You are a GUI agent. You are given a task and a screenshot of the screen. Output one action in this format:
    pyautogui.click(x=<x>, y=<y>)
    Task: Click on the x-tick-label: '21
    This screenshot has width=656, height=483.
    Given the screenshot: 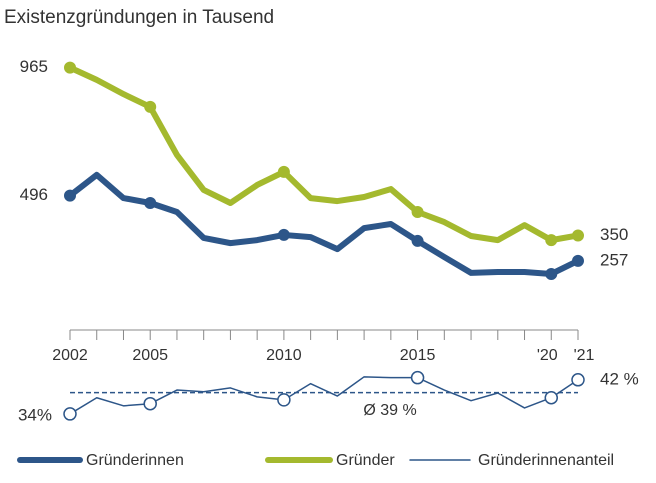 What is the action you would take?
    pyautogui.click(x=584, y=355)
    